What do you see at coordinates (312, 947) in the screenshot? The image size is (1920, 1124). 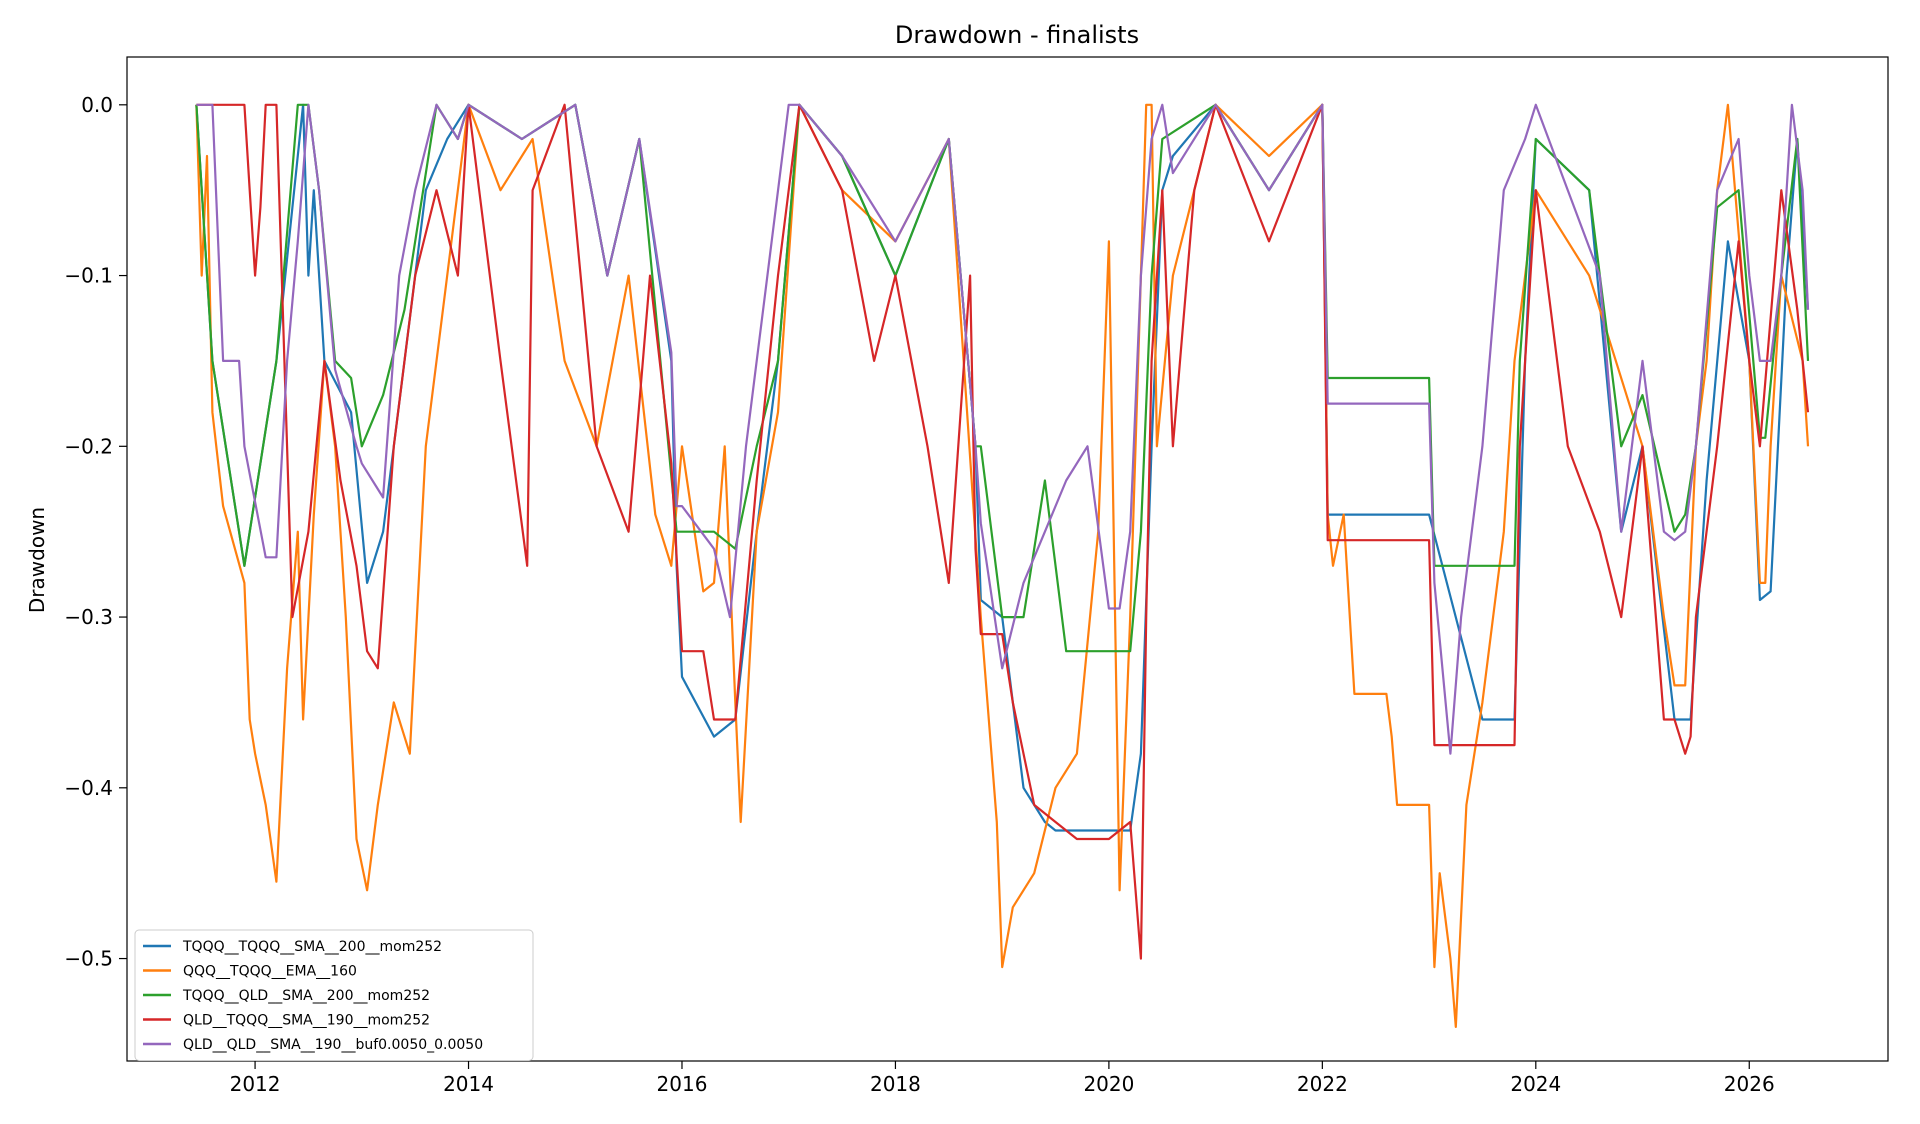 I see `legend-label-1: TQQQ__TQQQ__SMA__200__mom252` at bounding box center [312, 947].